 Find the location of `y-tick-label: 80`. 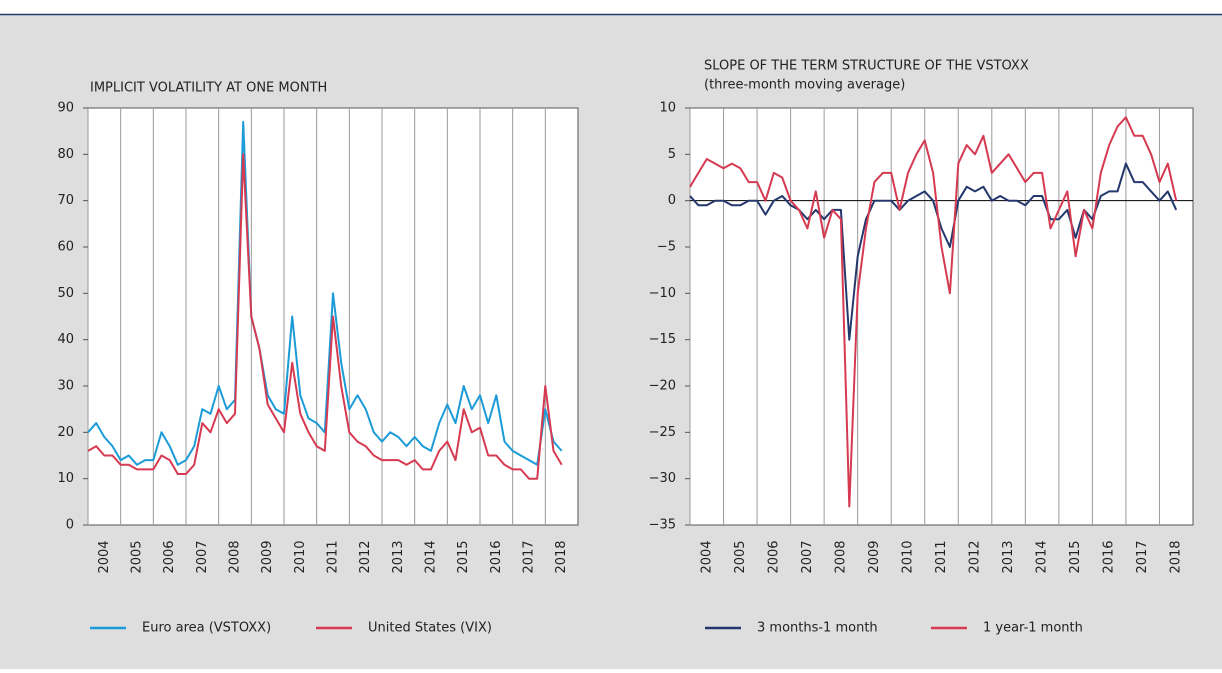

y-tick-label: 80 is located at coordinates (65, 154).